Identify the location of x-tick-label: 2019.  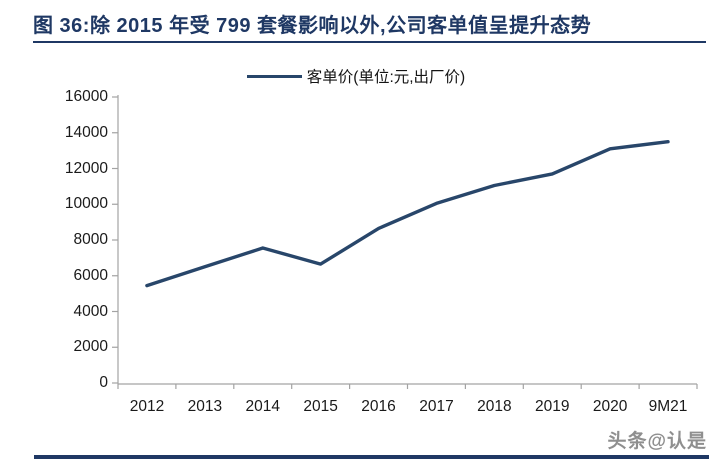
(552, 406).